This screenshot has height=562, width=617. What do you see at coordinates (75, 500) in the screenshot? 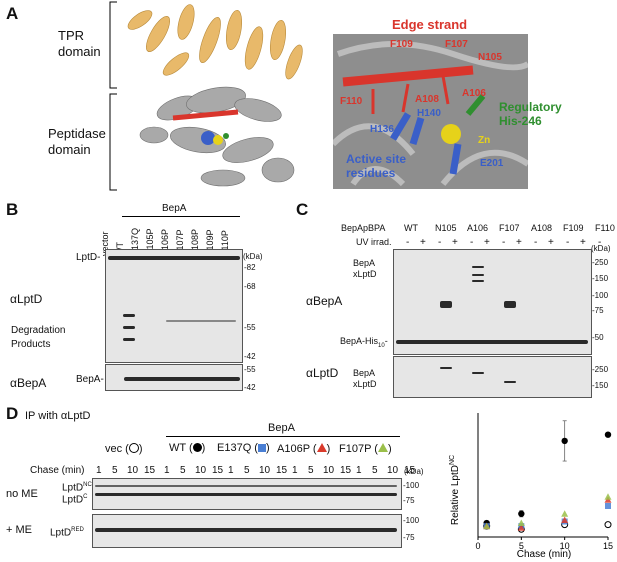
I see `lptd-c-label: LptDC` at bounding box center [75, 500].